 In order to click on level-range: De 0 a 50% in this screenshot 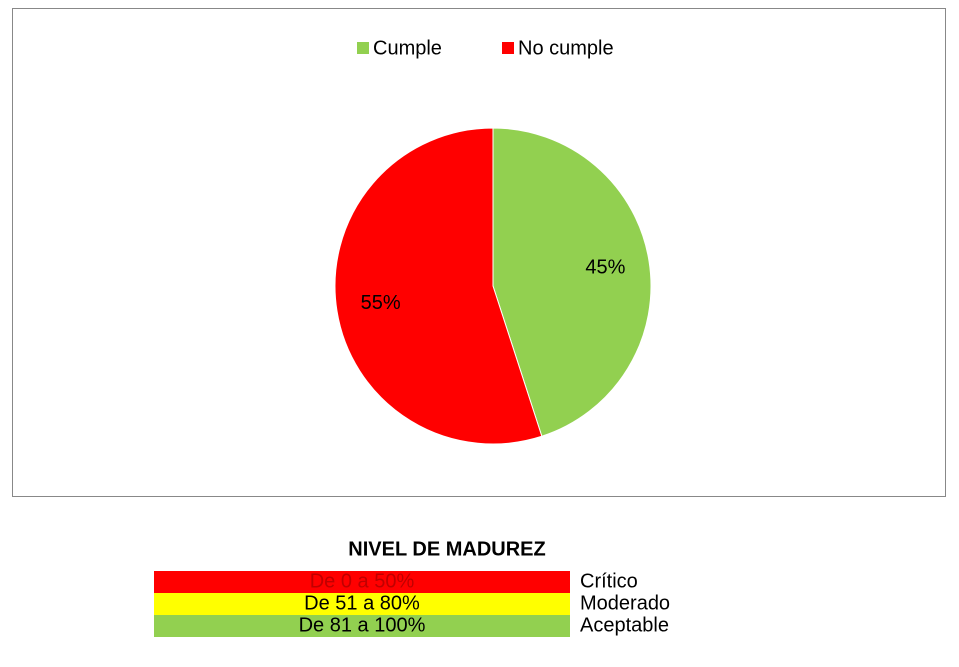, I will do `click(362, 581)`.